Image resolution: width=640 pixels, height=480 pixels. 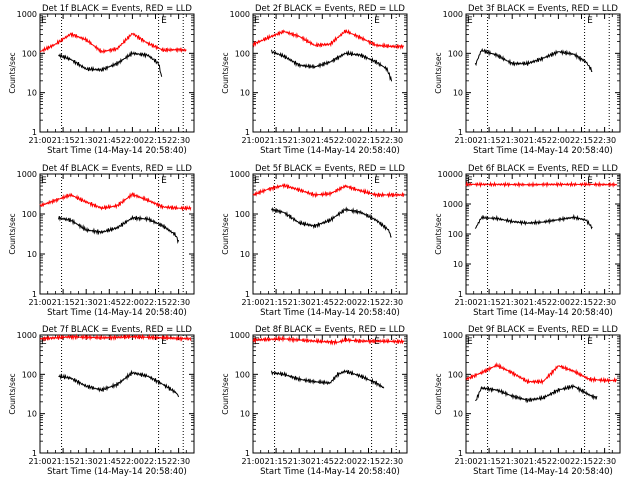 What do you see at coordinates (117, 9) in the screenshot?
I see `panel-title: Det 1f BLACK = Events, RED = LLD` at bounding box center [117, 9].